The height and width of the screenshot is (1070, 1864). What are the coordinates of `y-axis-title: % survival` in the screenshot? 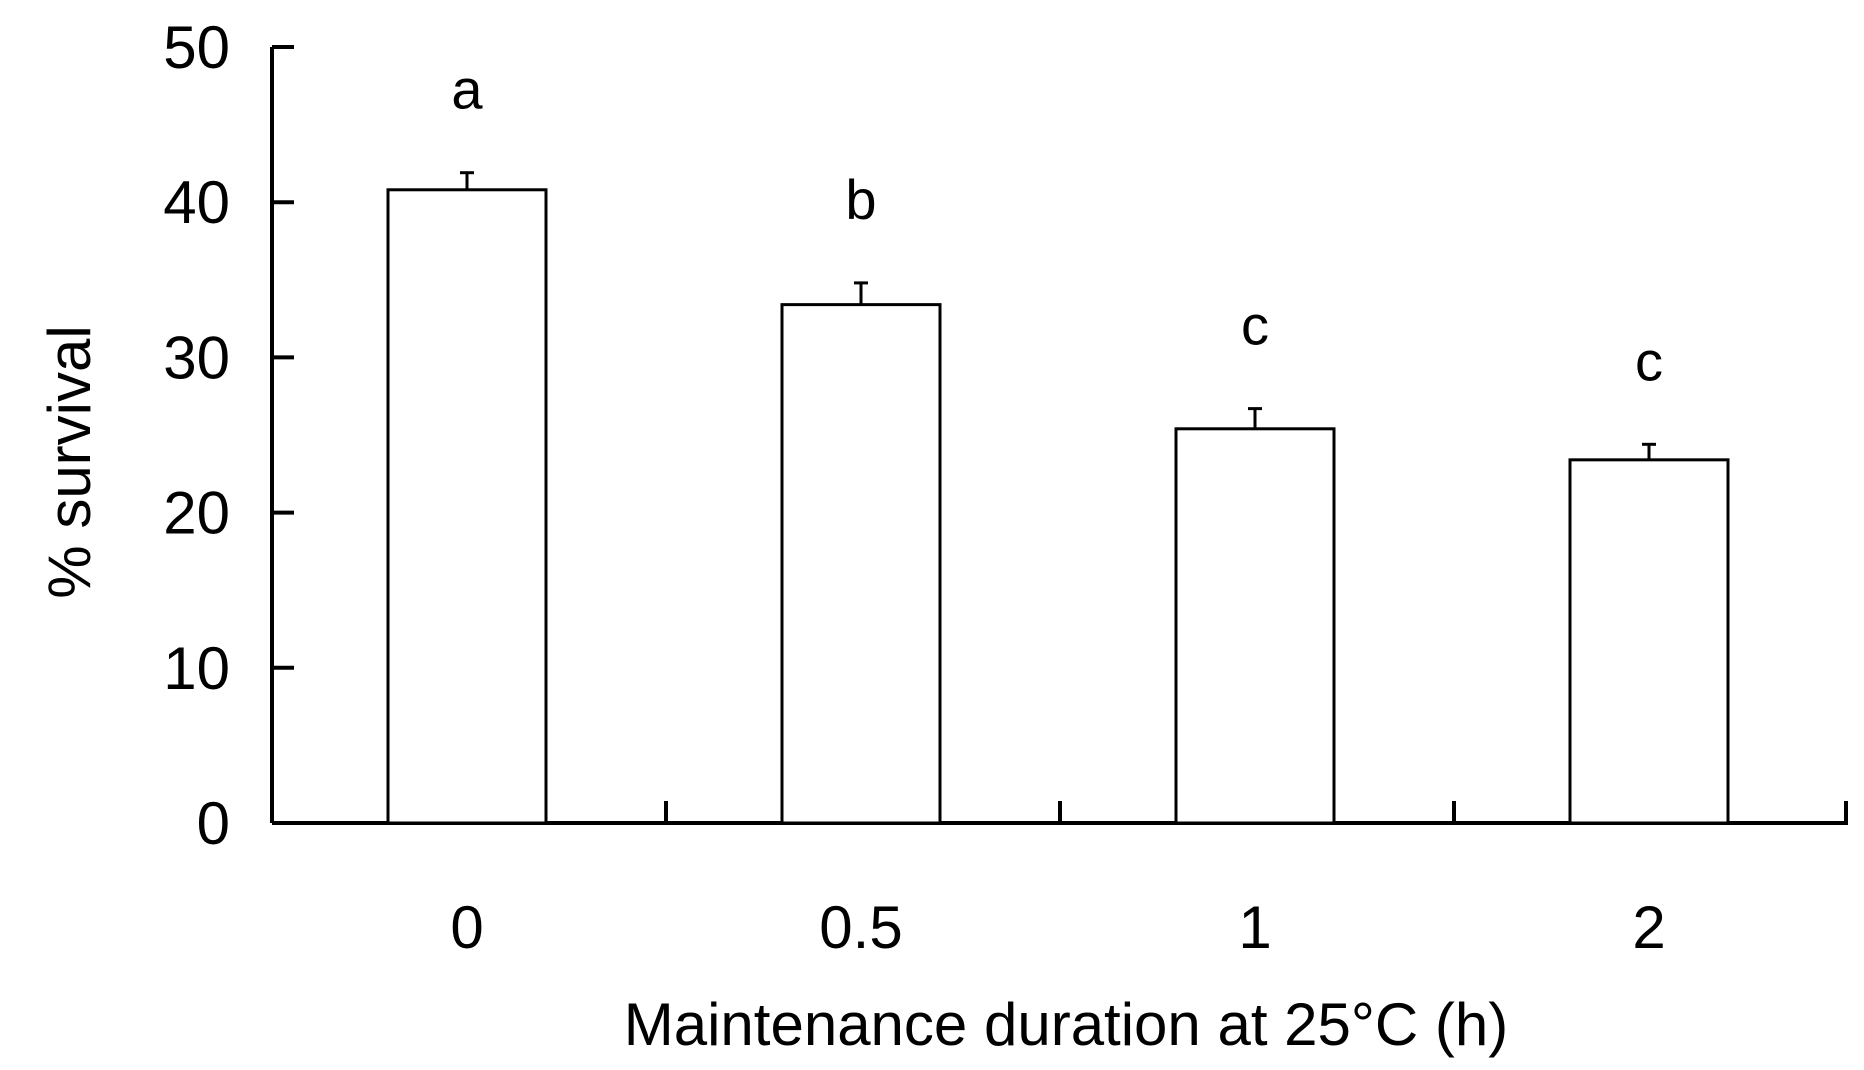 It's located at (69, 461).